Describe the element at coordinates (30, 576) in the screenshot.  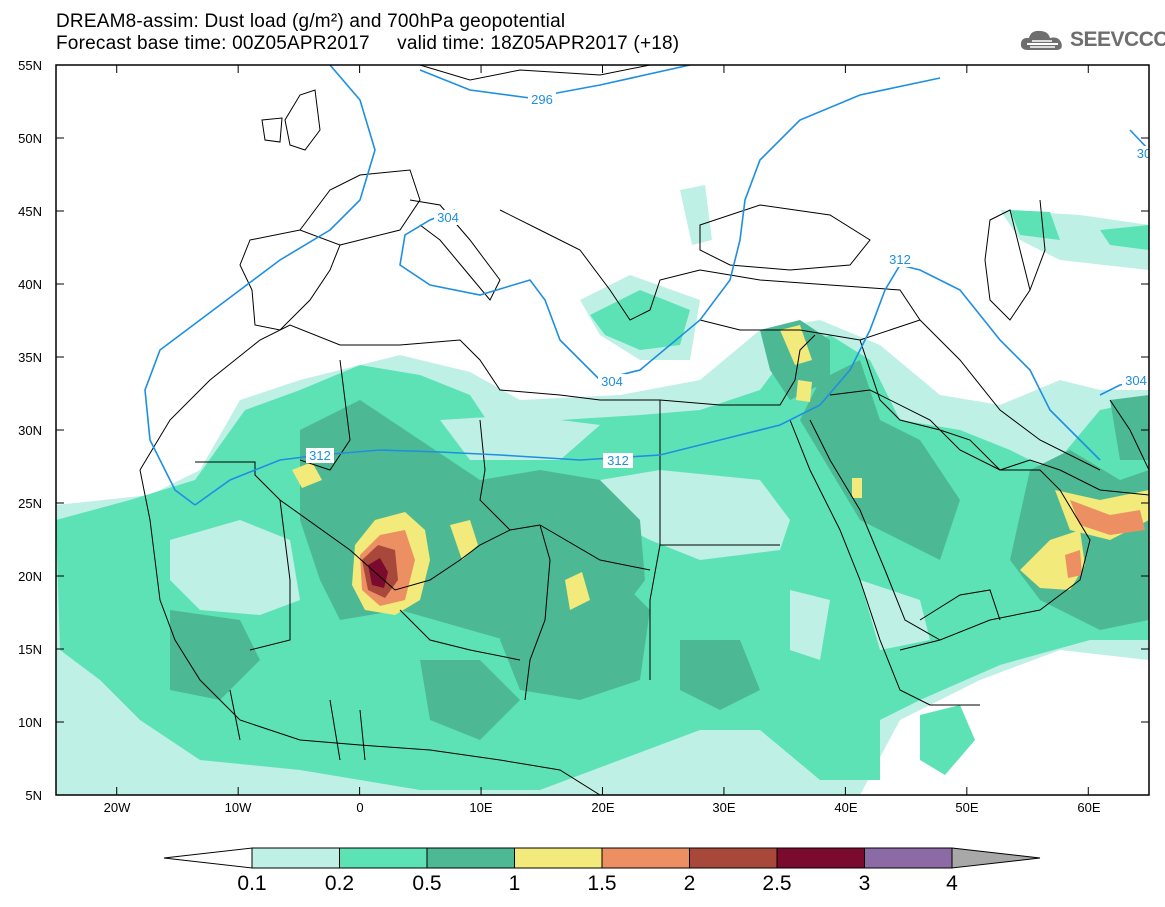
I see `lat-label-20n: 20N` at that location.